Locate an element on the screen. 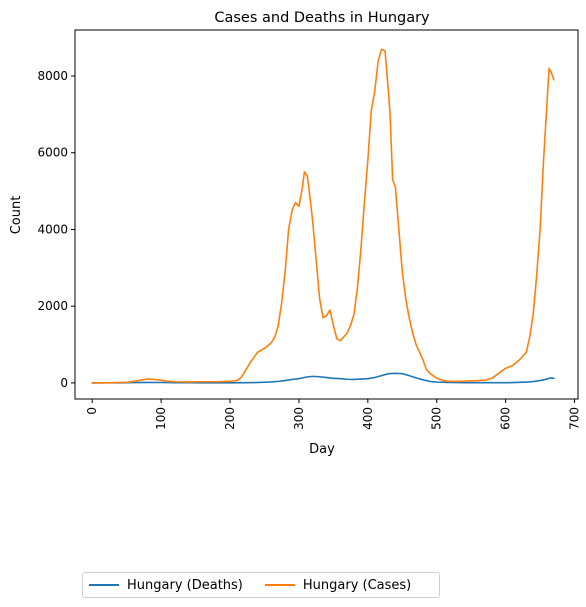  y-tick-label: 2000 is located at coordinates (52, 306).